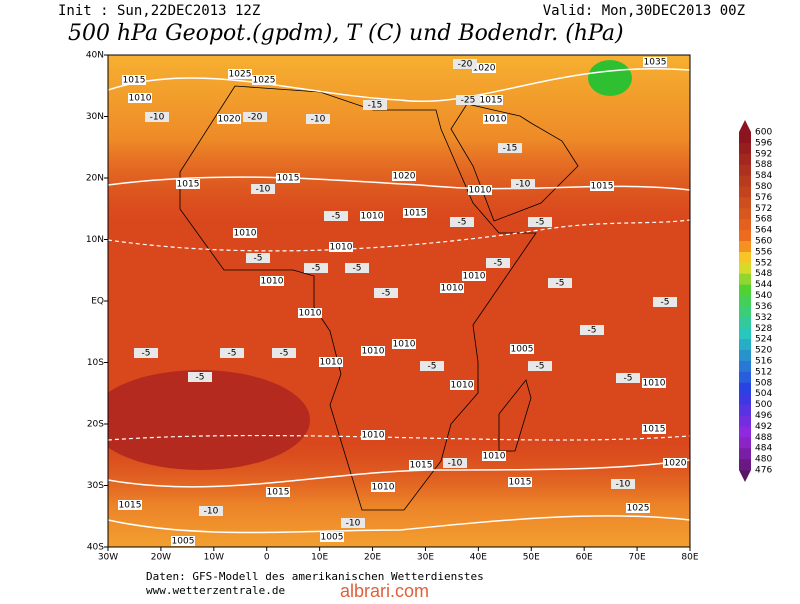  I want to click on legend-label: 520, so click(763, 351).